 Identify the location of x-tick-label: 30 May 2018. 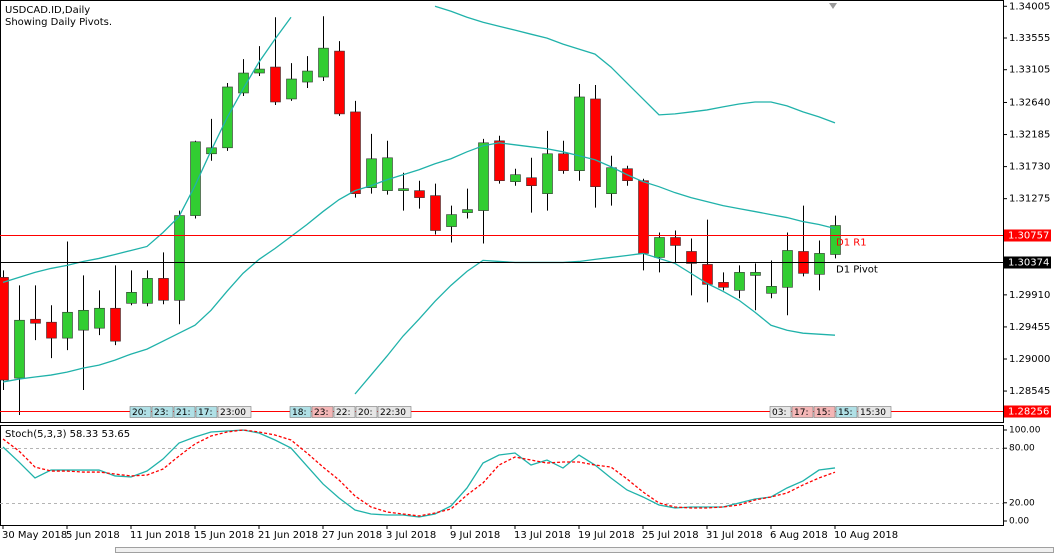
(34, 535).